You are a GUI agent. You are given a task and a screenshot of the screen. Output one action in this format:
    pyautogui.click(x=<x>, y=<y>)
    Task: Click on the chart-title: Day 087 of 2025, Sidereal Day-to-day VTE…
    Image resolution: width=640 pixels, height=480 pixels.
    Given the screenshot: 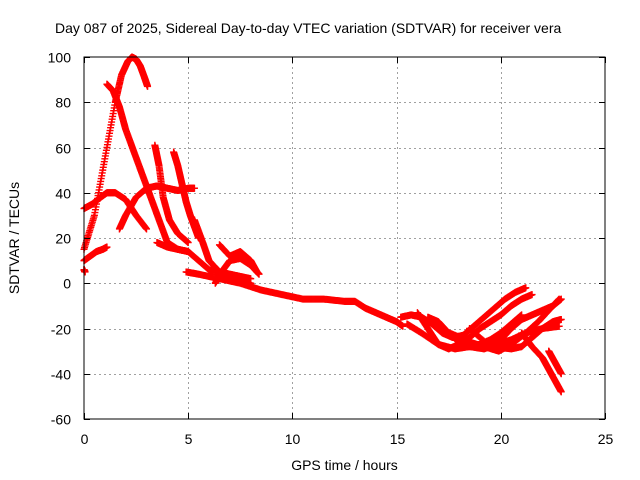 What is the action you would take?
    pyautogui.click(x=308, y=28)
    